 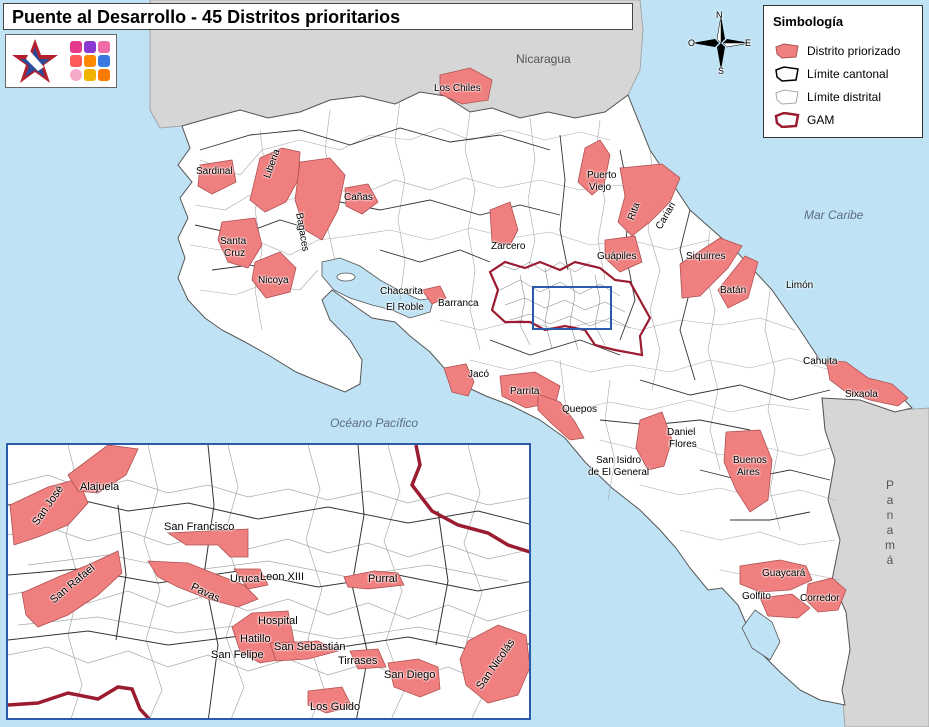 I want to click on inset-locator, so click(x=572, y=308).